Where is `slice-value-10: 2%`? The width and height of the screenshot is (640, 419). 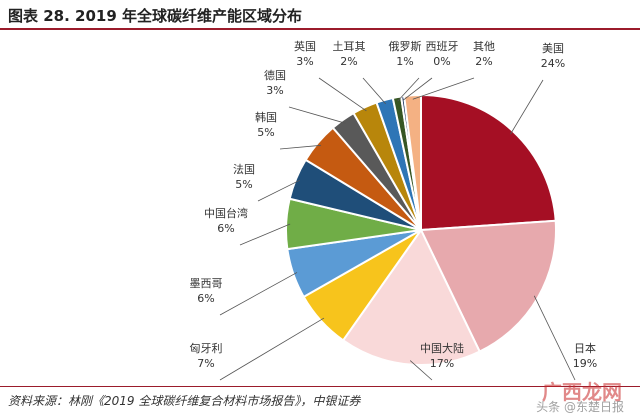 slice-value-10: 2% is located at coordinates (348, 61).